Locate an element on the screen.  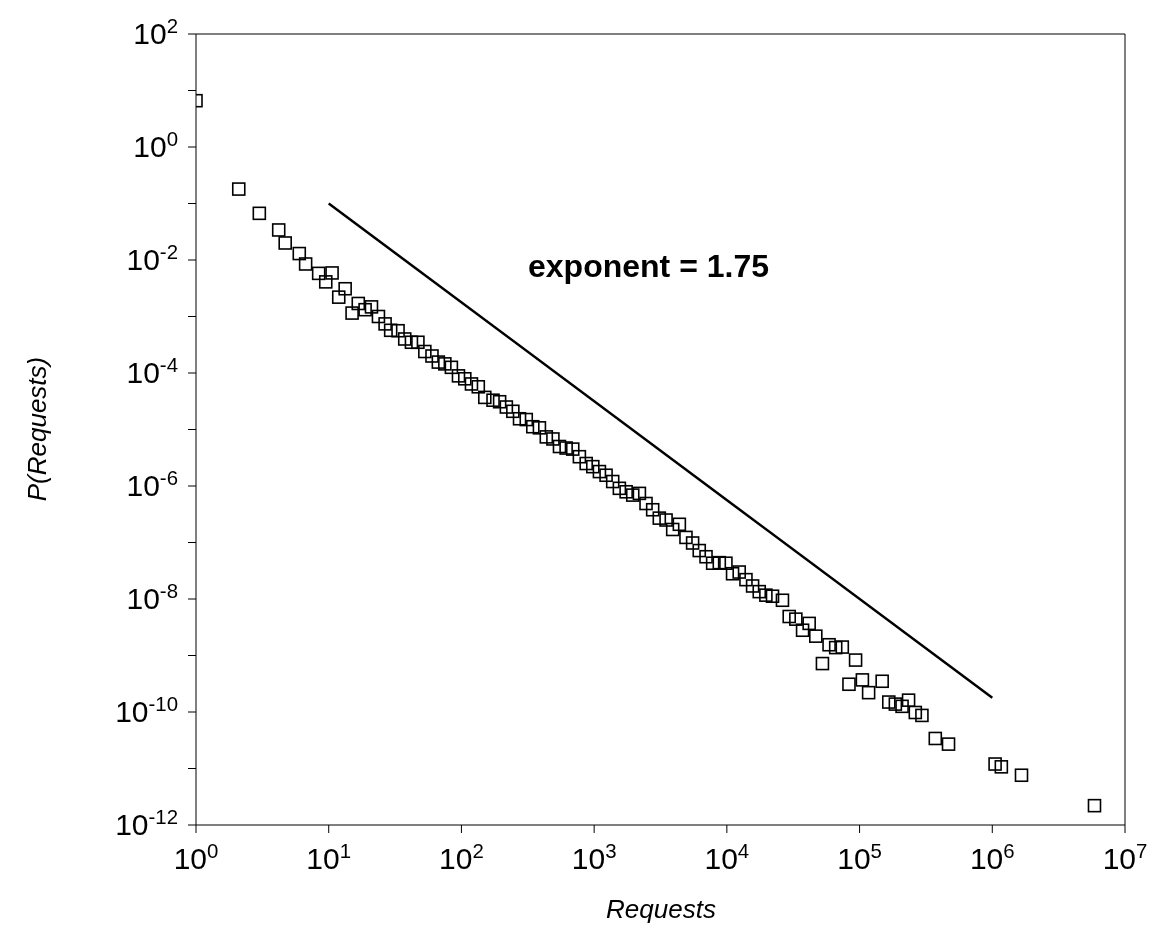
y-tick-label: 10$^{-6}$ is located at coordinates (152, 484).